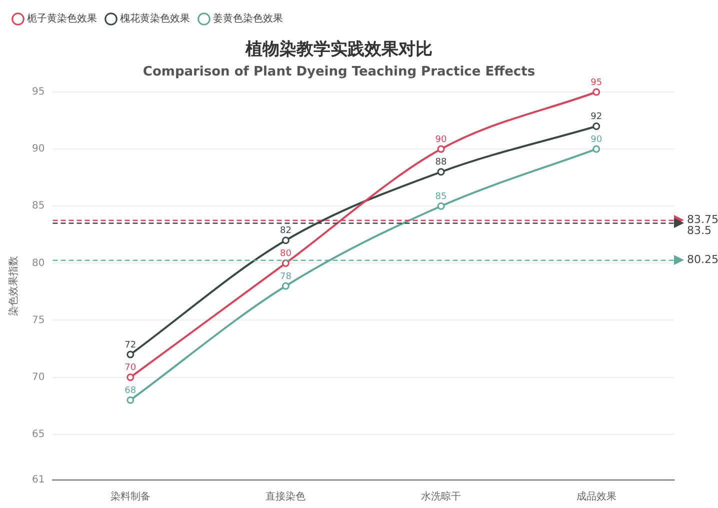  I want to click on data-label: 72, so click(130, 345).